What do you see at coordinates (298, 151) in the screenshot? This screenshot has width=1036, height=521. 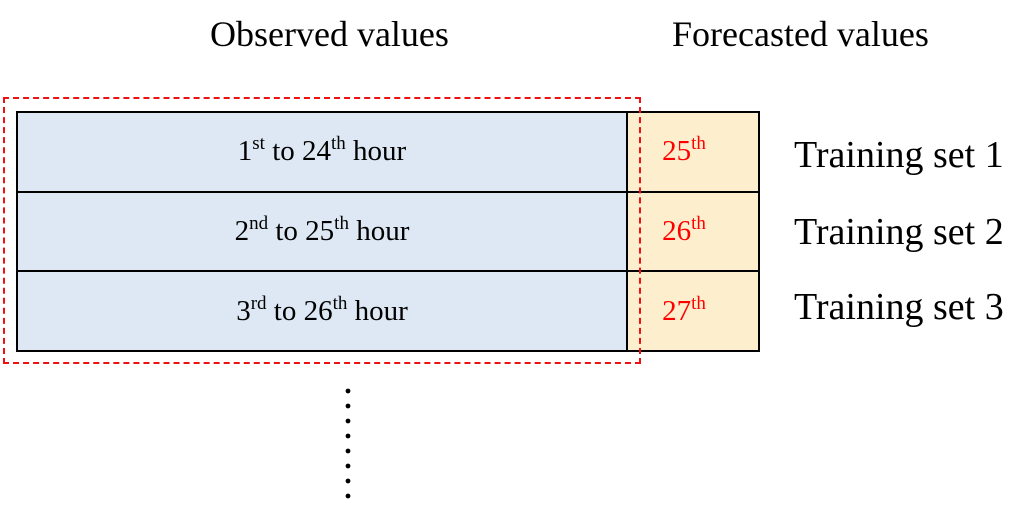 I see `window-end: to 24` at bounding box center [298, 151].